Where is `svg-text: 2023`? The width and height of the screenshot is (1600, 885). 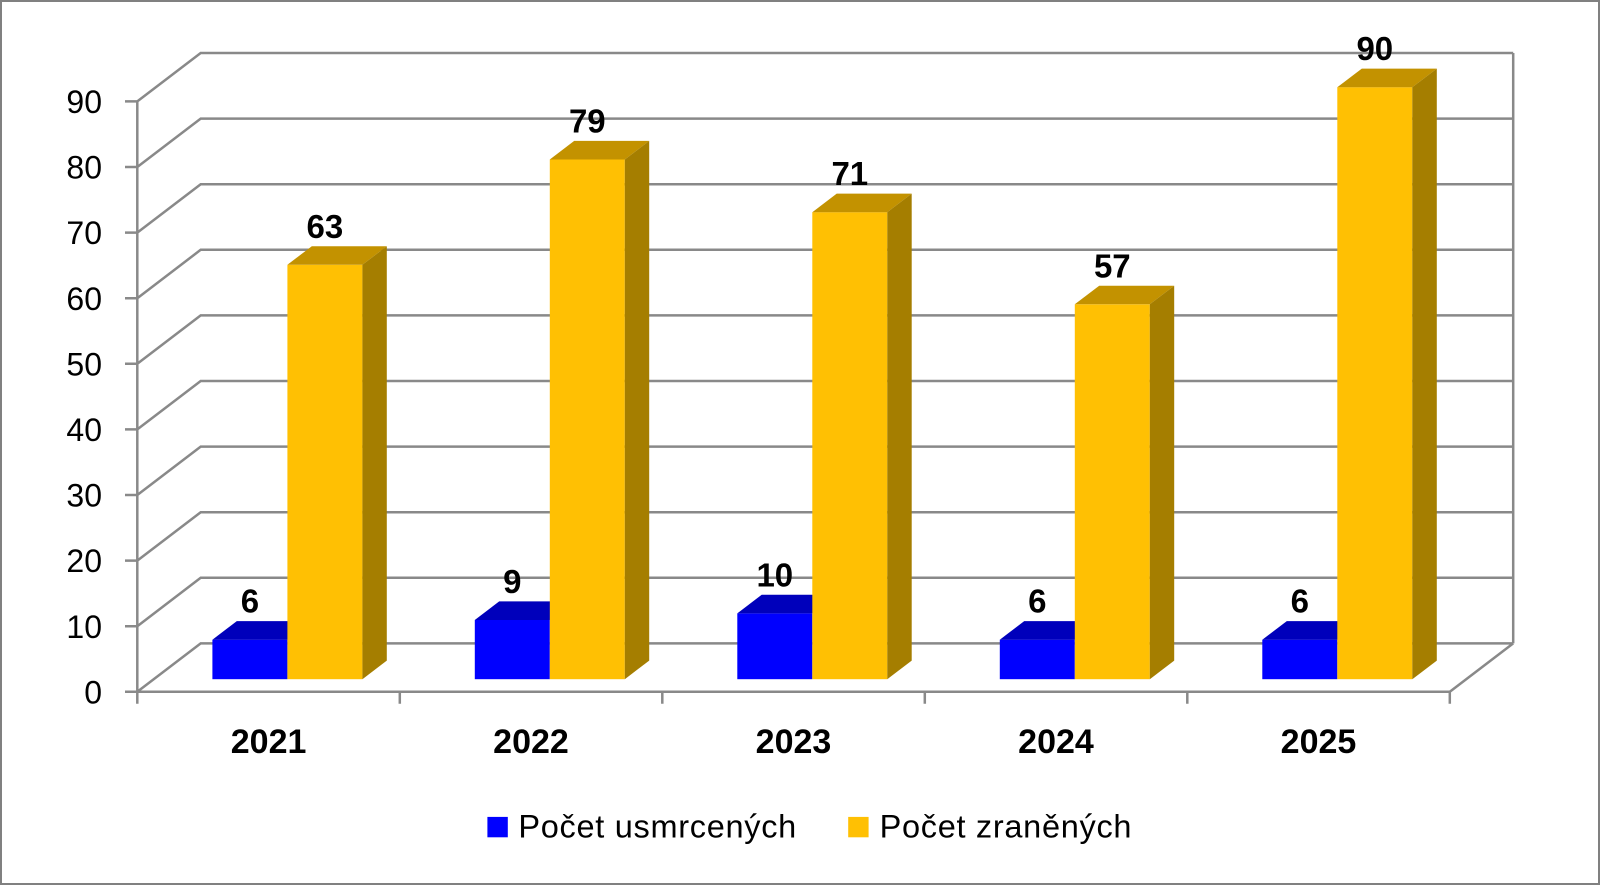
svg-text: 2023 is located at coordinates (794, 742).